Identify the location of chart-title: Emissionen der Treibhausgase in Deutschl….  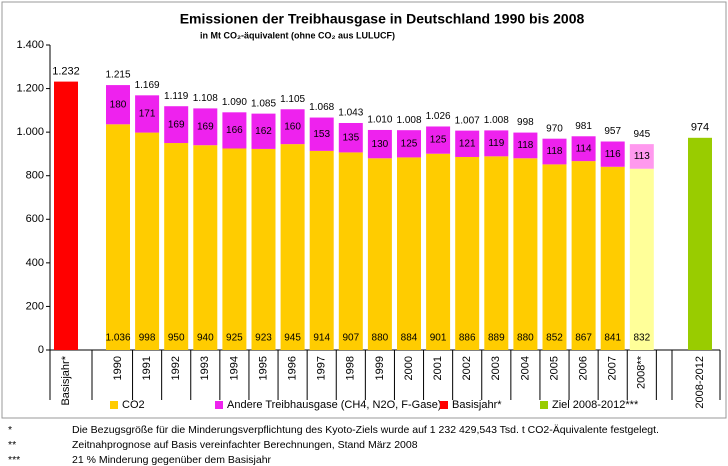
(382, 19).